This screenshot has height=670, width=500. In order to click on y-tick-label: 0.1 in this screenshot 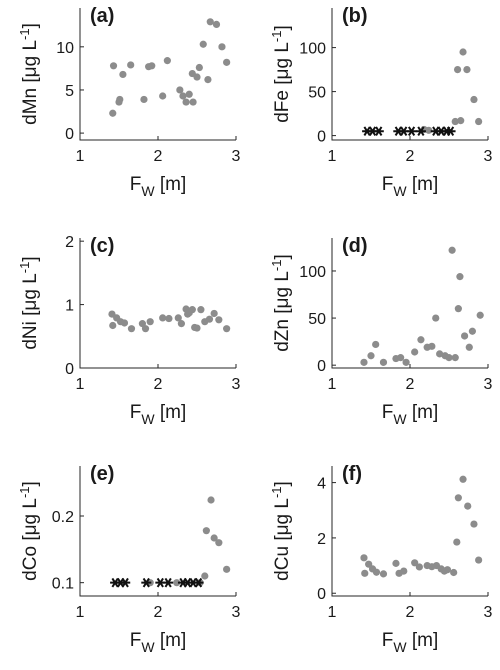, I will do `click(63, 584)`.